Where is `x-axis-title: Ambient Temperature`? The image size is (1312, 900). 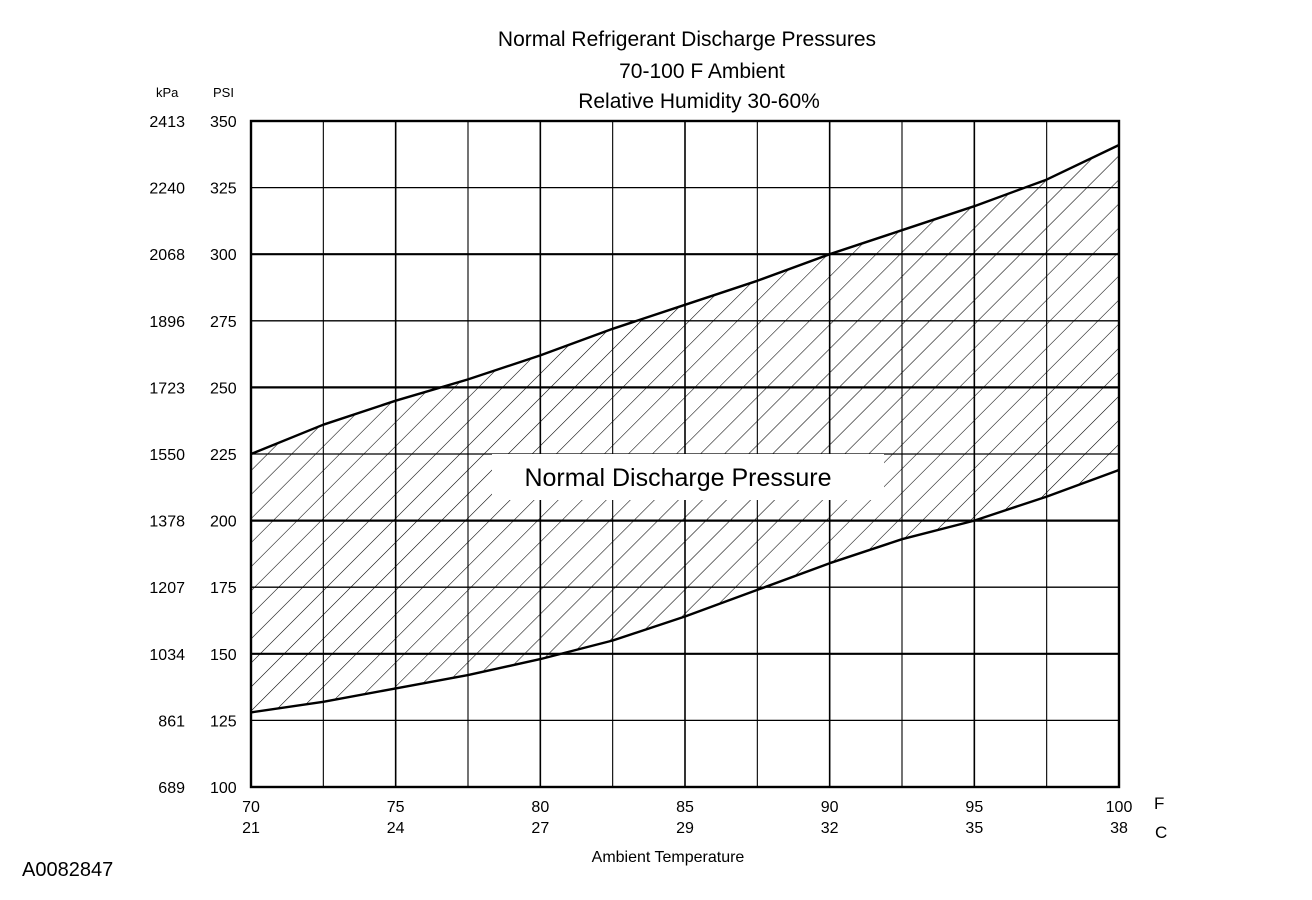 x-axis-title: Ambient Temperature is located at coordinates (668, 857).